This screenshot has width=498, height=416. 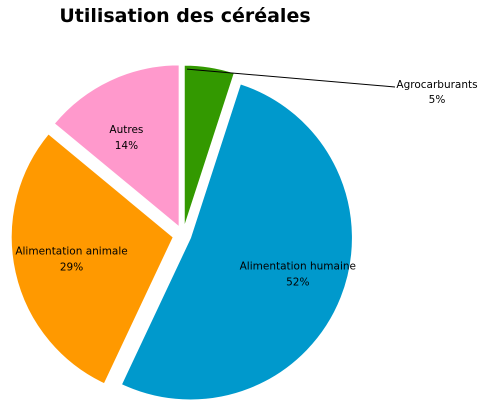 What do you see at coordinates (297, 283) in the screenshot?
I see `slice-label-pct: 52%` at bounding box center [297, 283].